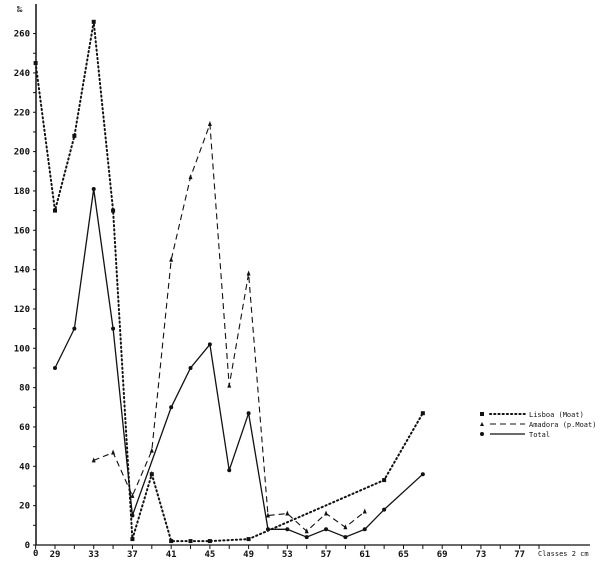  I want to click on x-axis-origin-label: 0, so click(35, 554).